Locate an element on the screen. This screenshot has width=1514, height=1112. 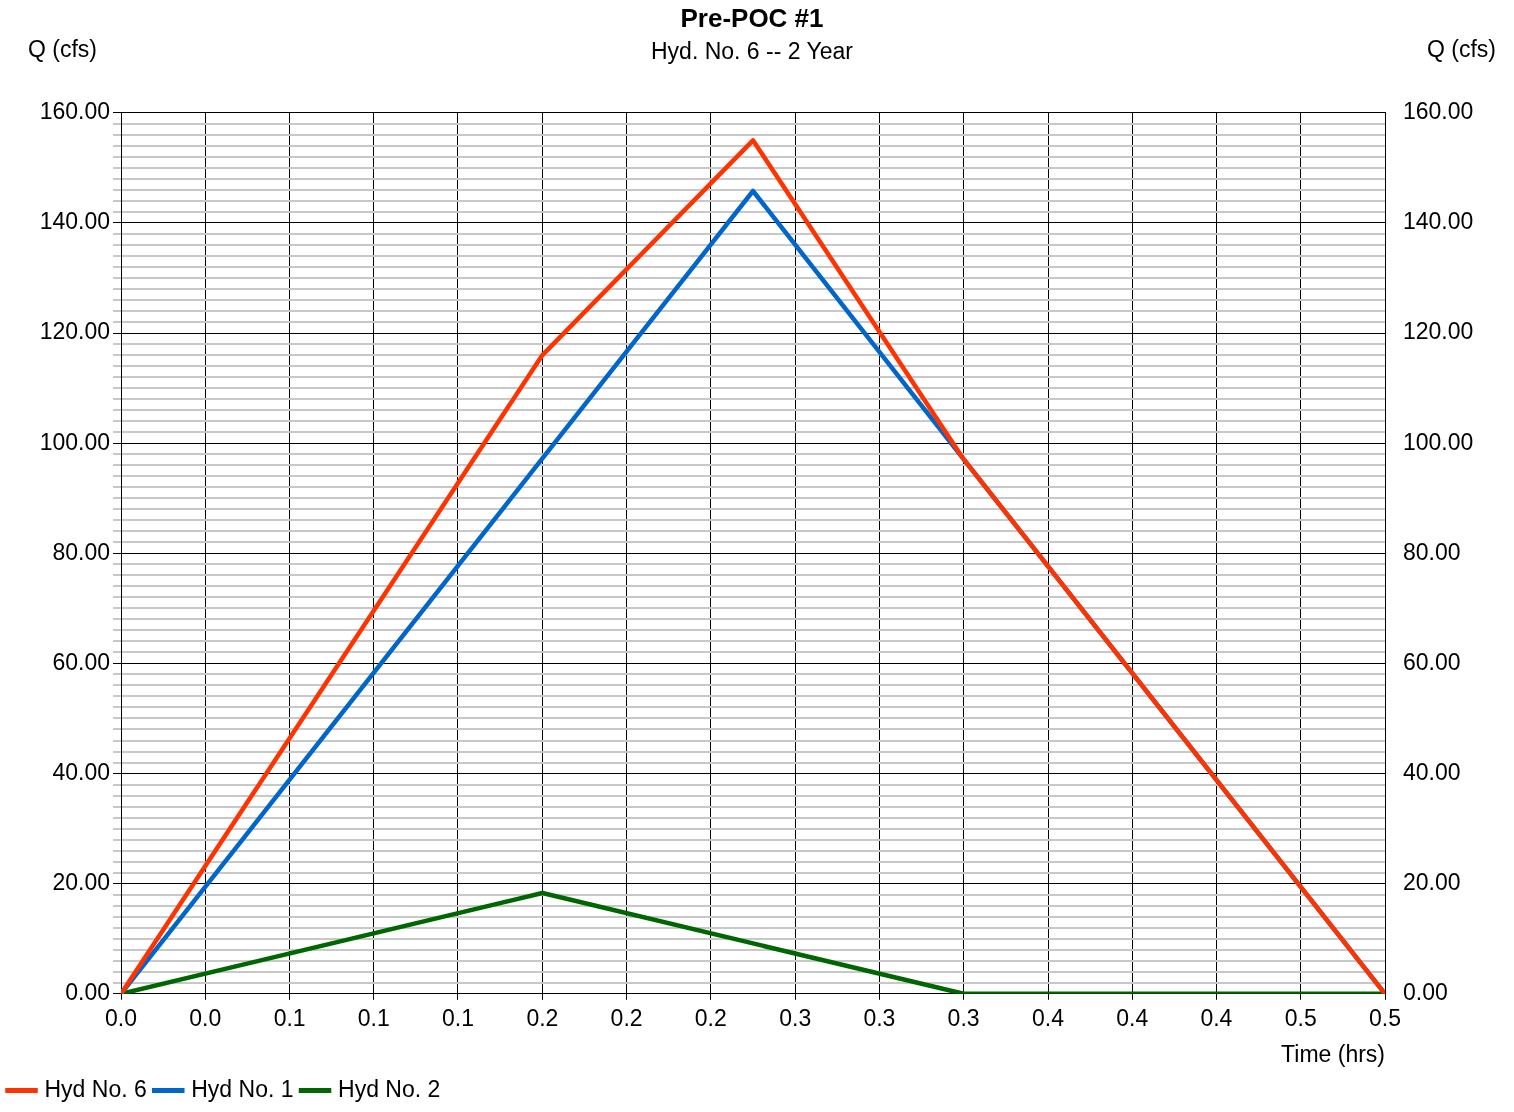
y-tick-label: 100.00 is located at coordinates (74, 441).